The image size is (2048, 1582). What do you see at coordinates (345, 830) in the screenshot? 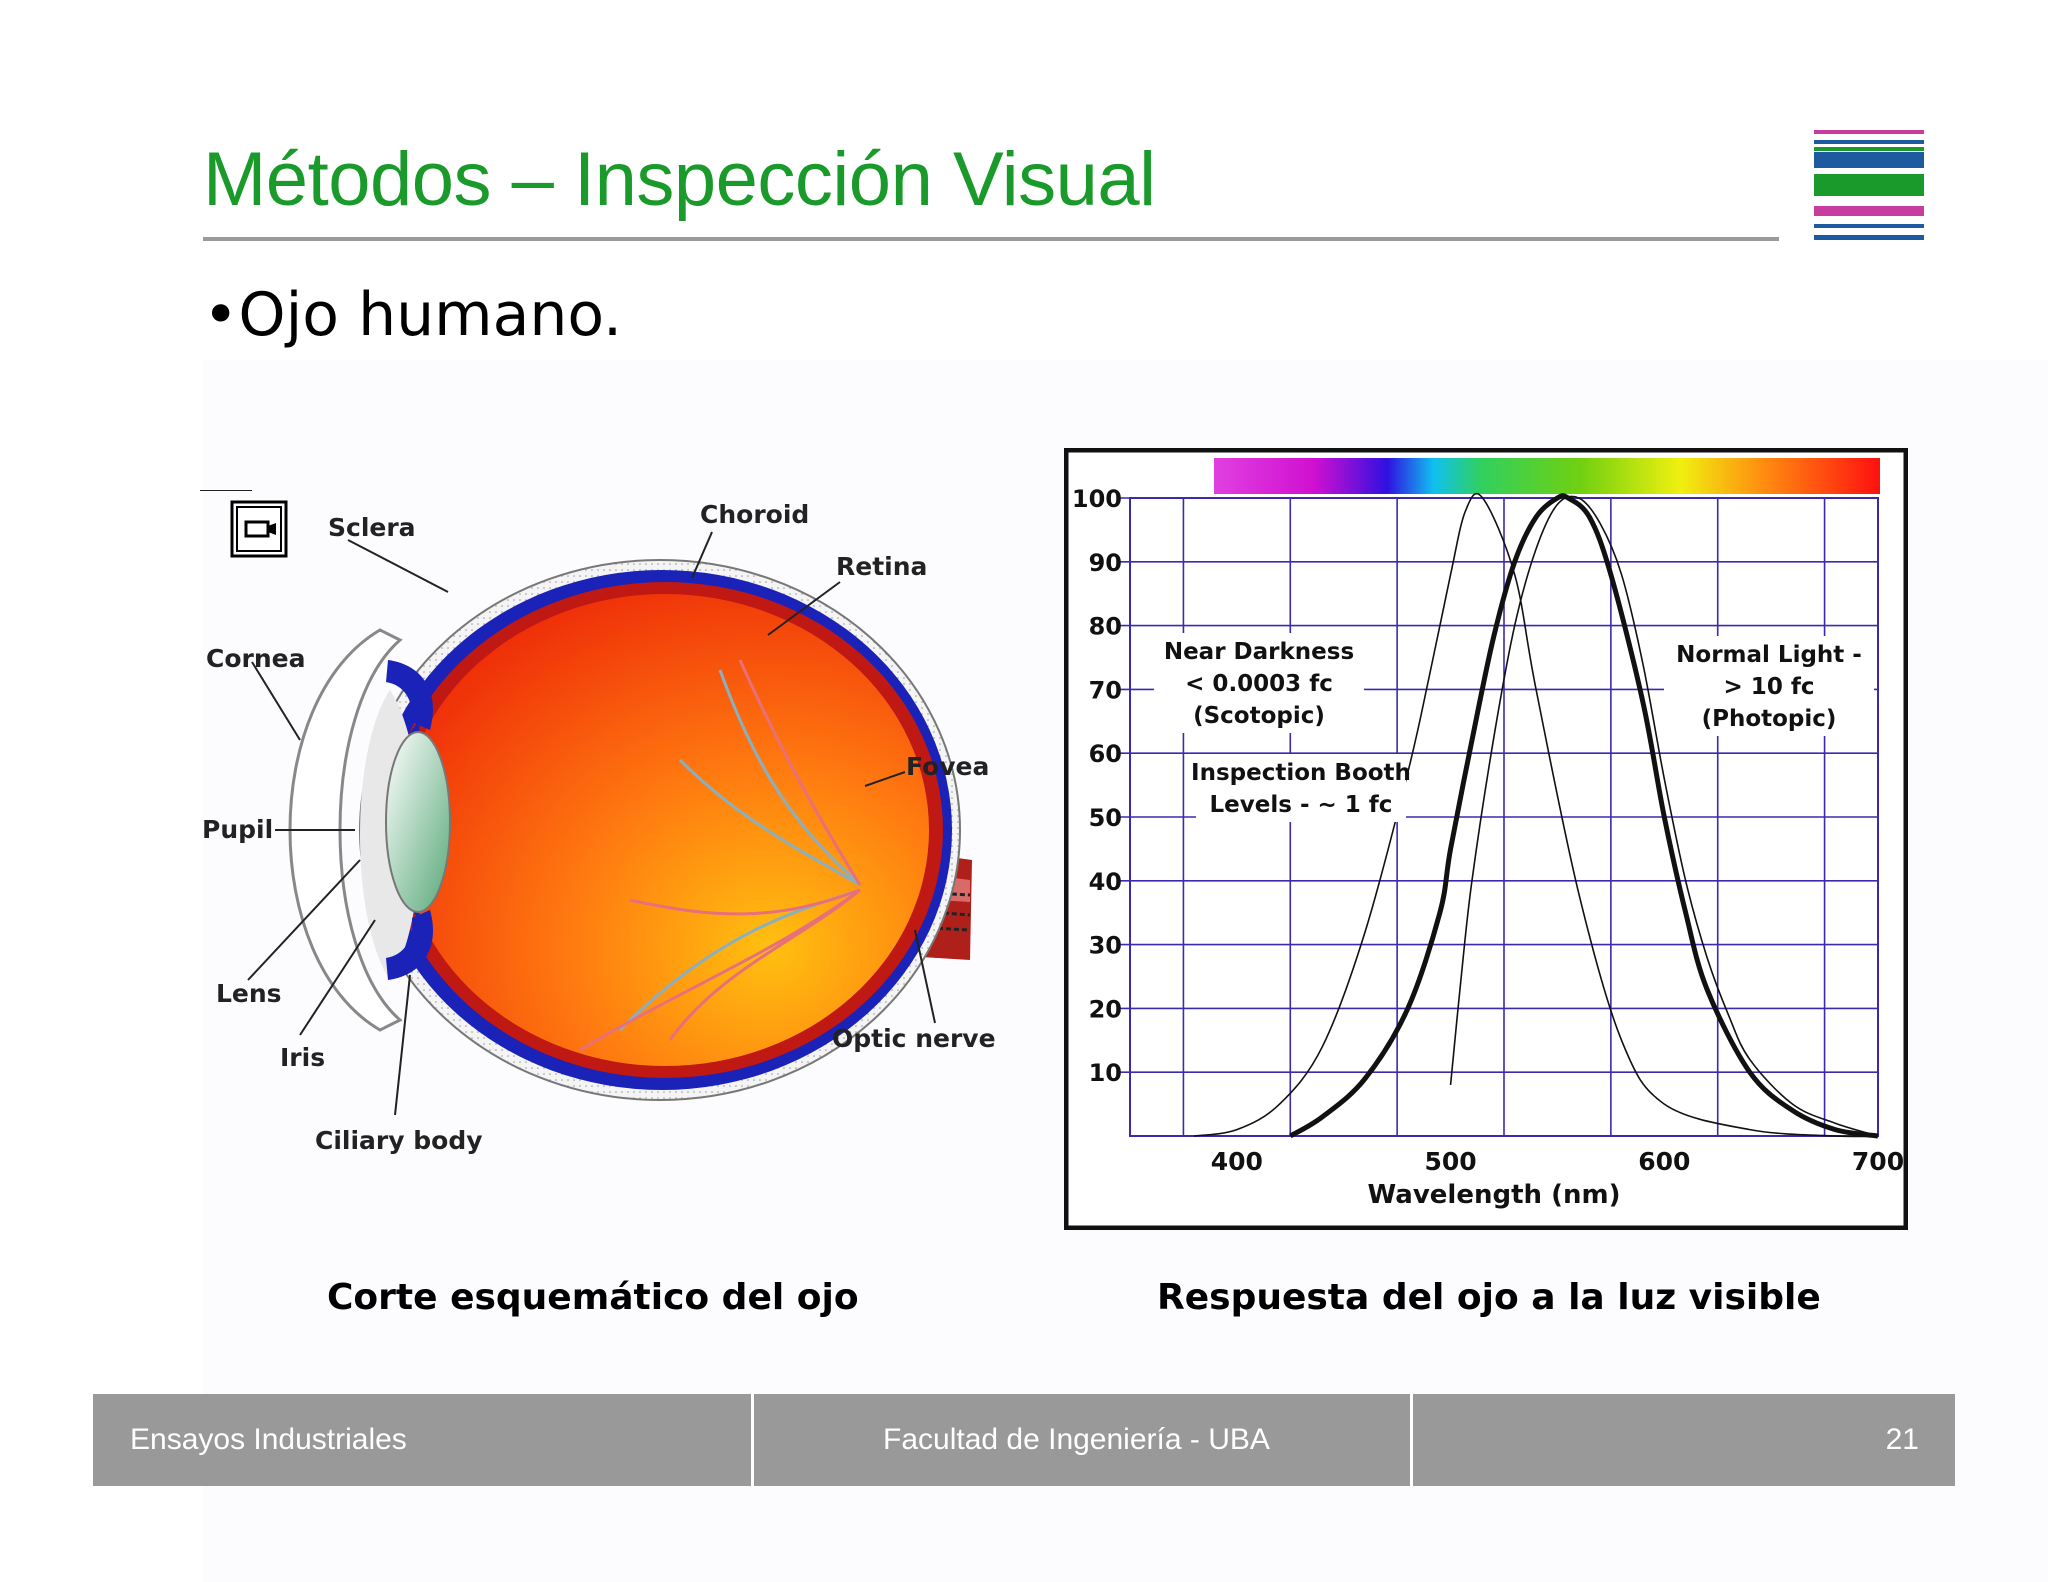
I see `cornea-shape` at bounding box center [345, 830].